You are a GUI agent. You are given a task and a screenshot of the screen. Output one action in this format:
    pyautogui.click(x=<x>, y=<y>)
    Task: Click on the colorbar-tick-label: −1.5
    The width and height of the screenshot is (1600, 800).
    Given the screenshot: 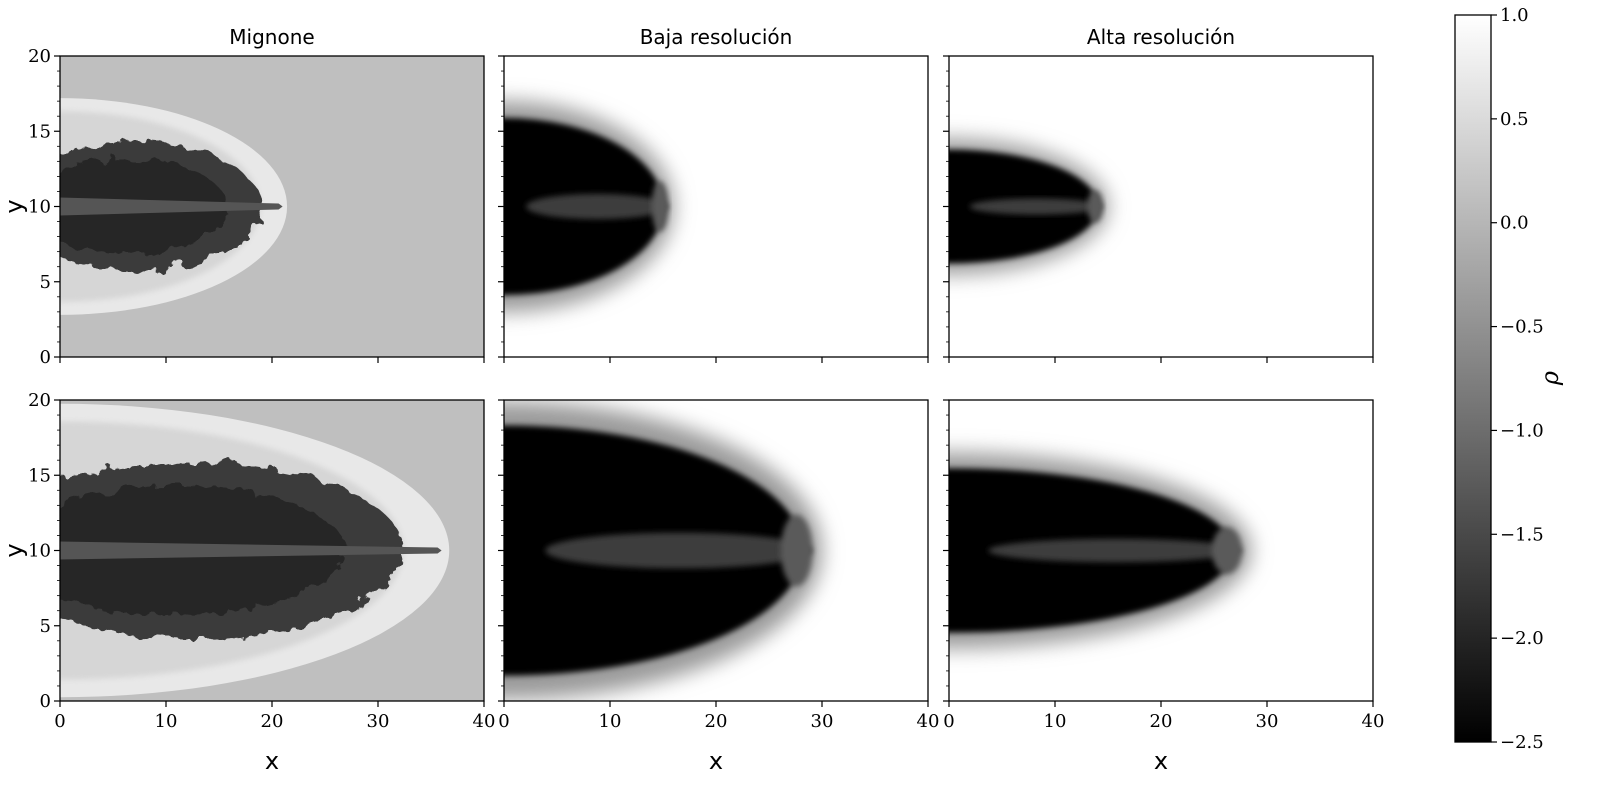 What is the action you would take?
    pyautogui.click(x=1522, y=534)
    